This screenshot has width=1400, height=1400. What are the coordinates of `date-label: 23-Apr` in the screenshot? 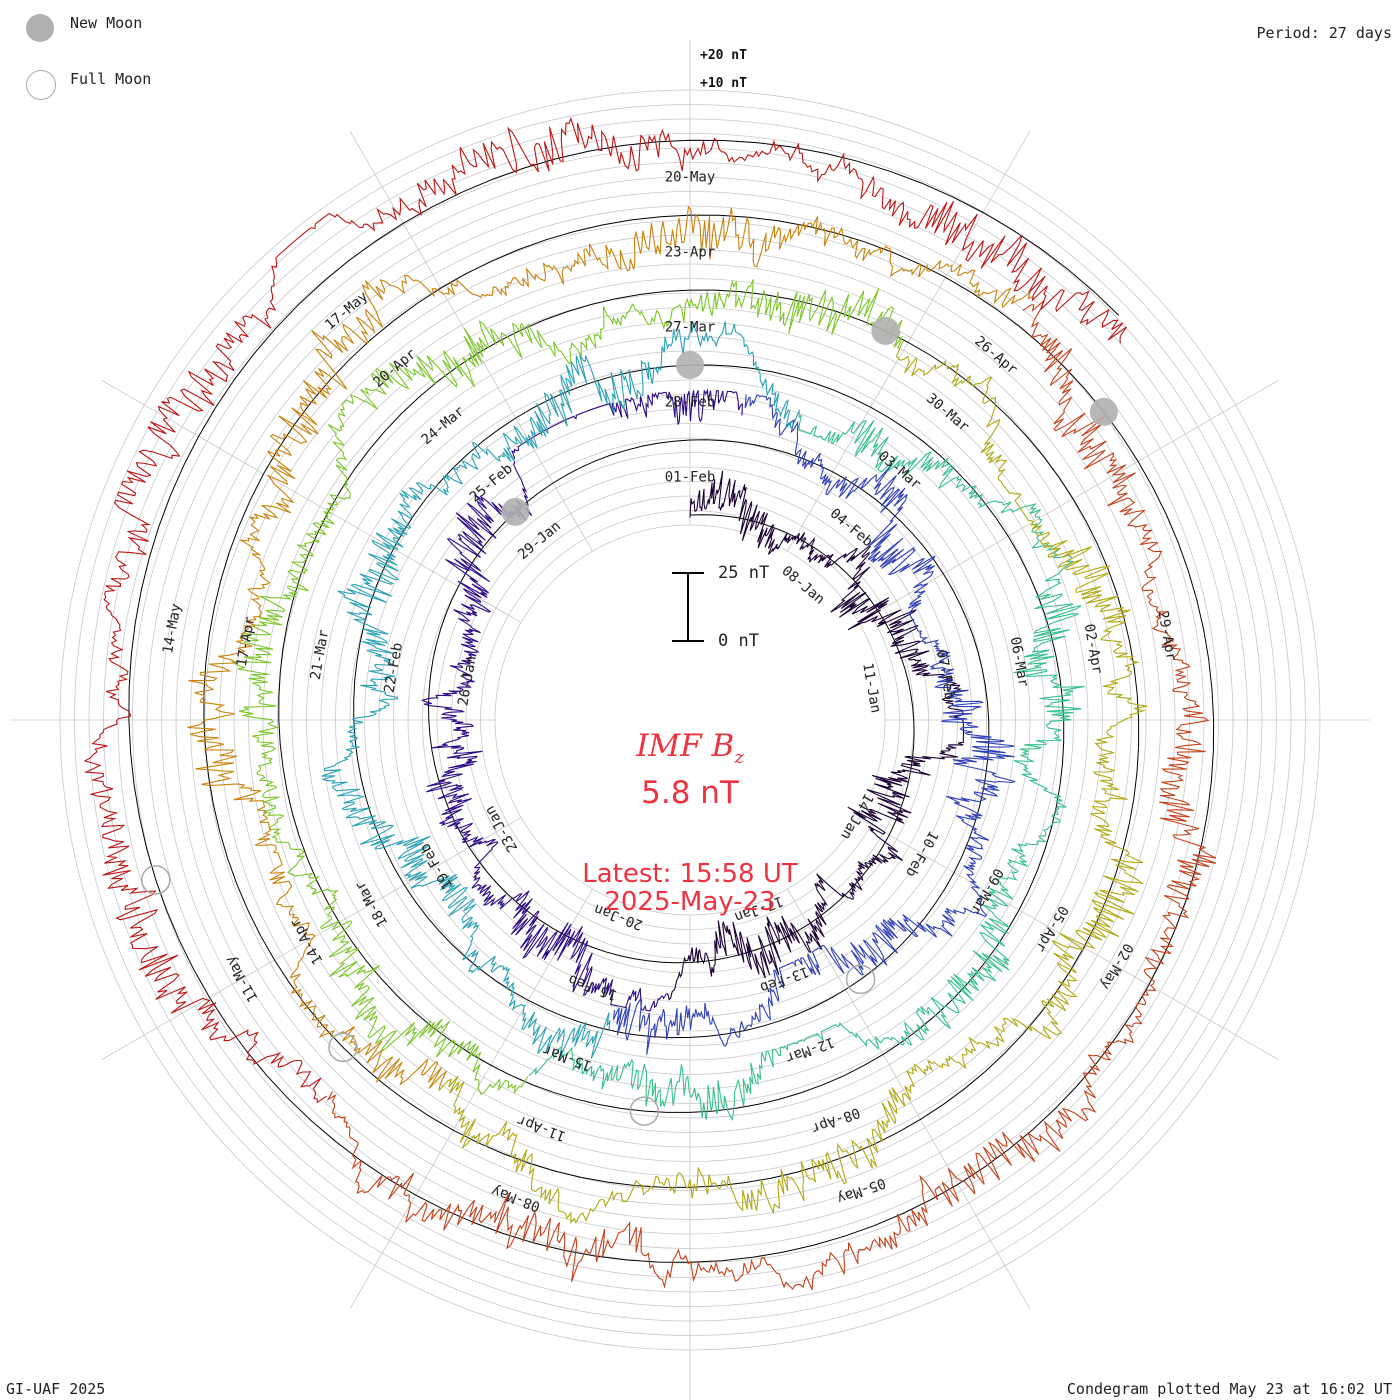 It's located at (690, 253).